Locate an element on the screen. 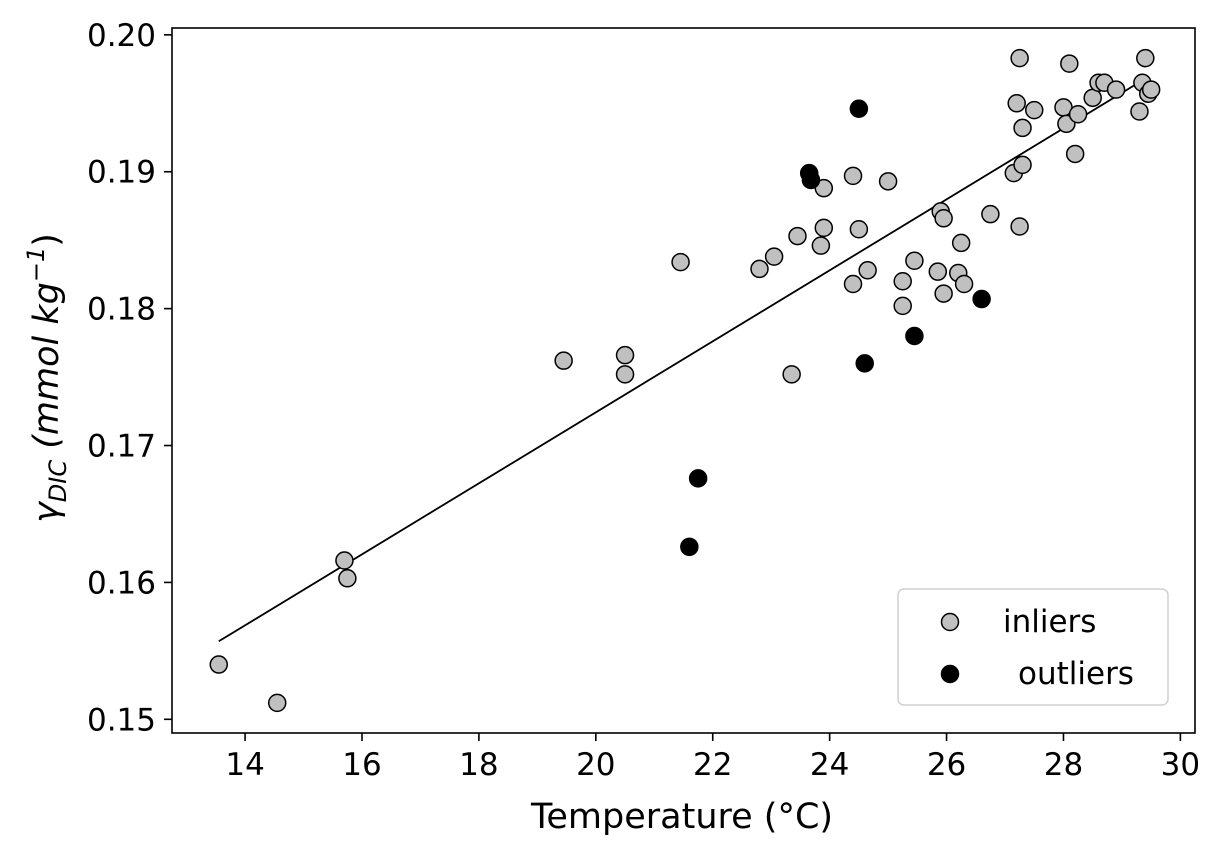 Image resolution: width=1215 pixels, height=851 pixels. y-axis-label-unit-open: (mmol kg is located at coordinates (47, 371).